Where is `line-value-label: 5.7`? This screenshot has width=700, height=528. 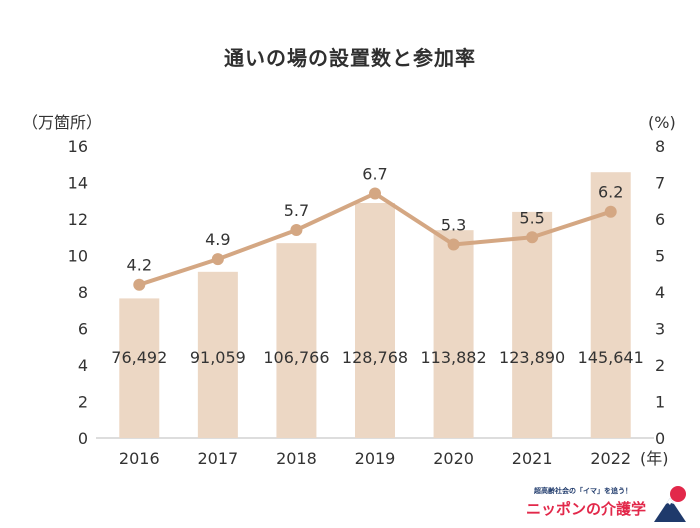 line-value-label: 5.7 is located at coordinates (296, 210).